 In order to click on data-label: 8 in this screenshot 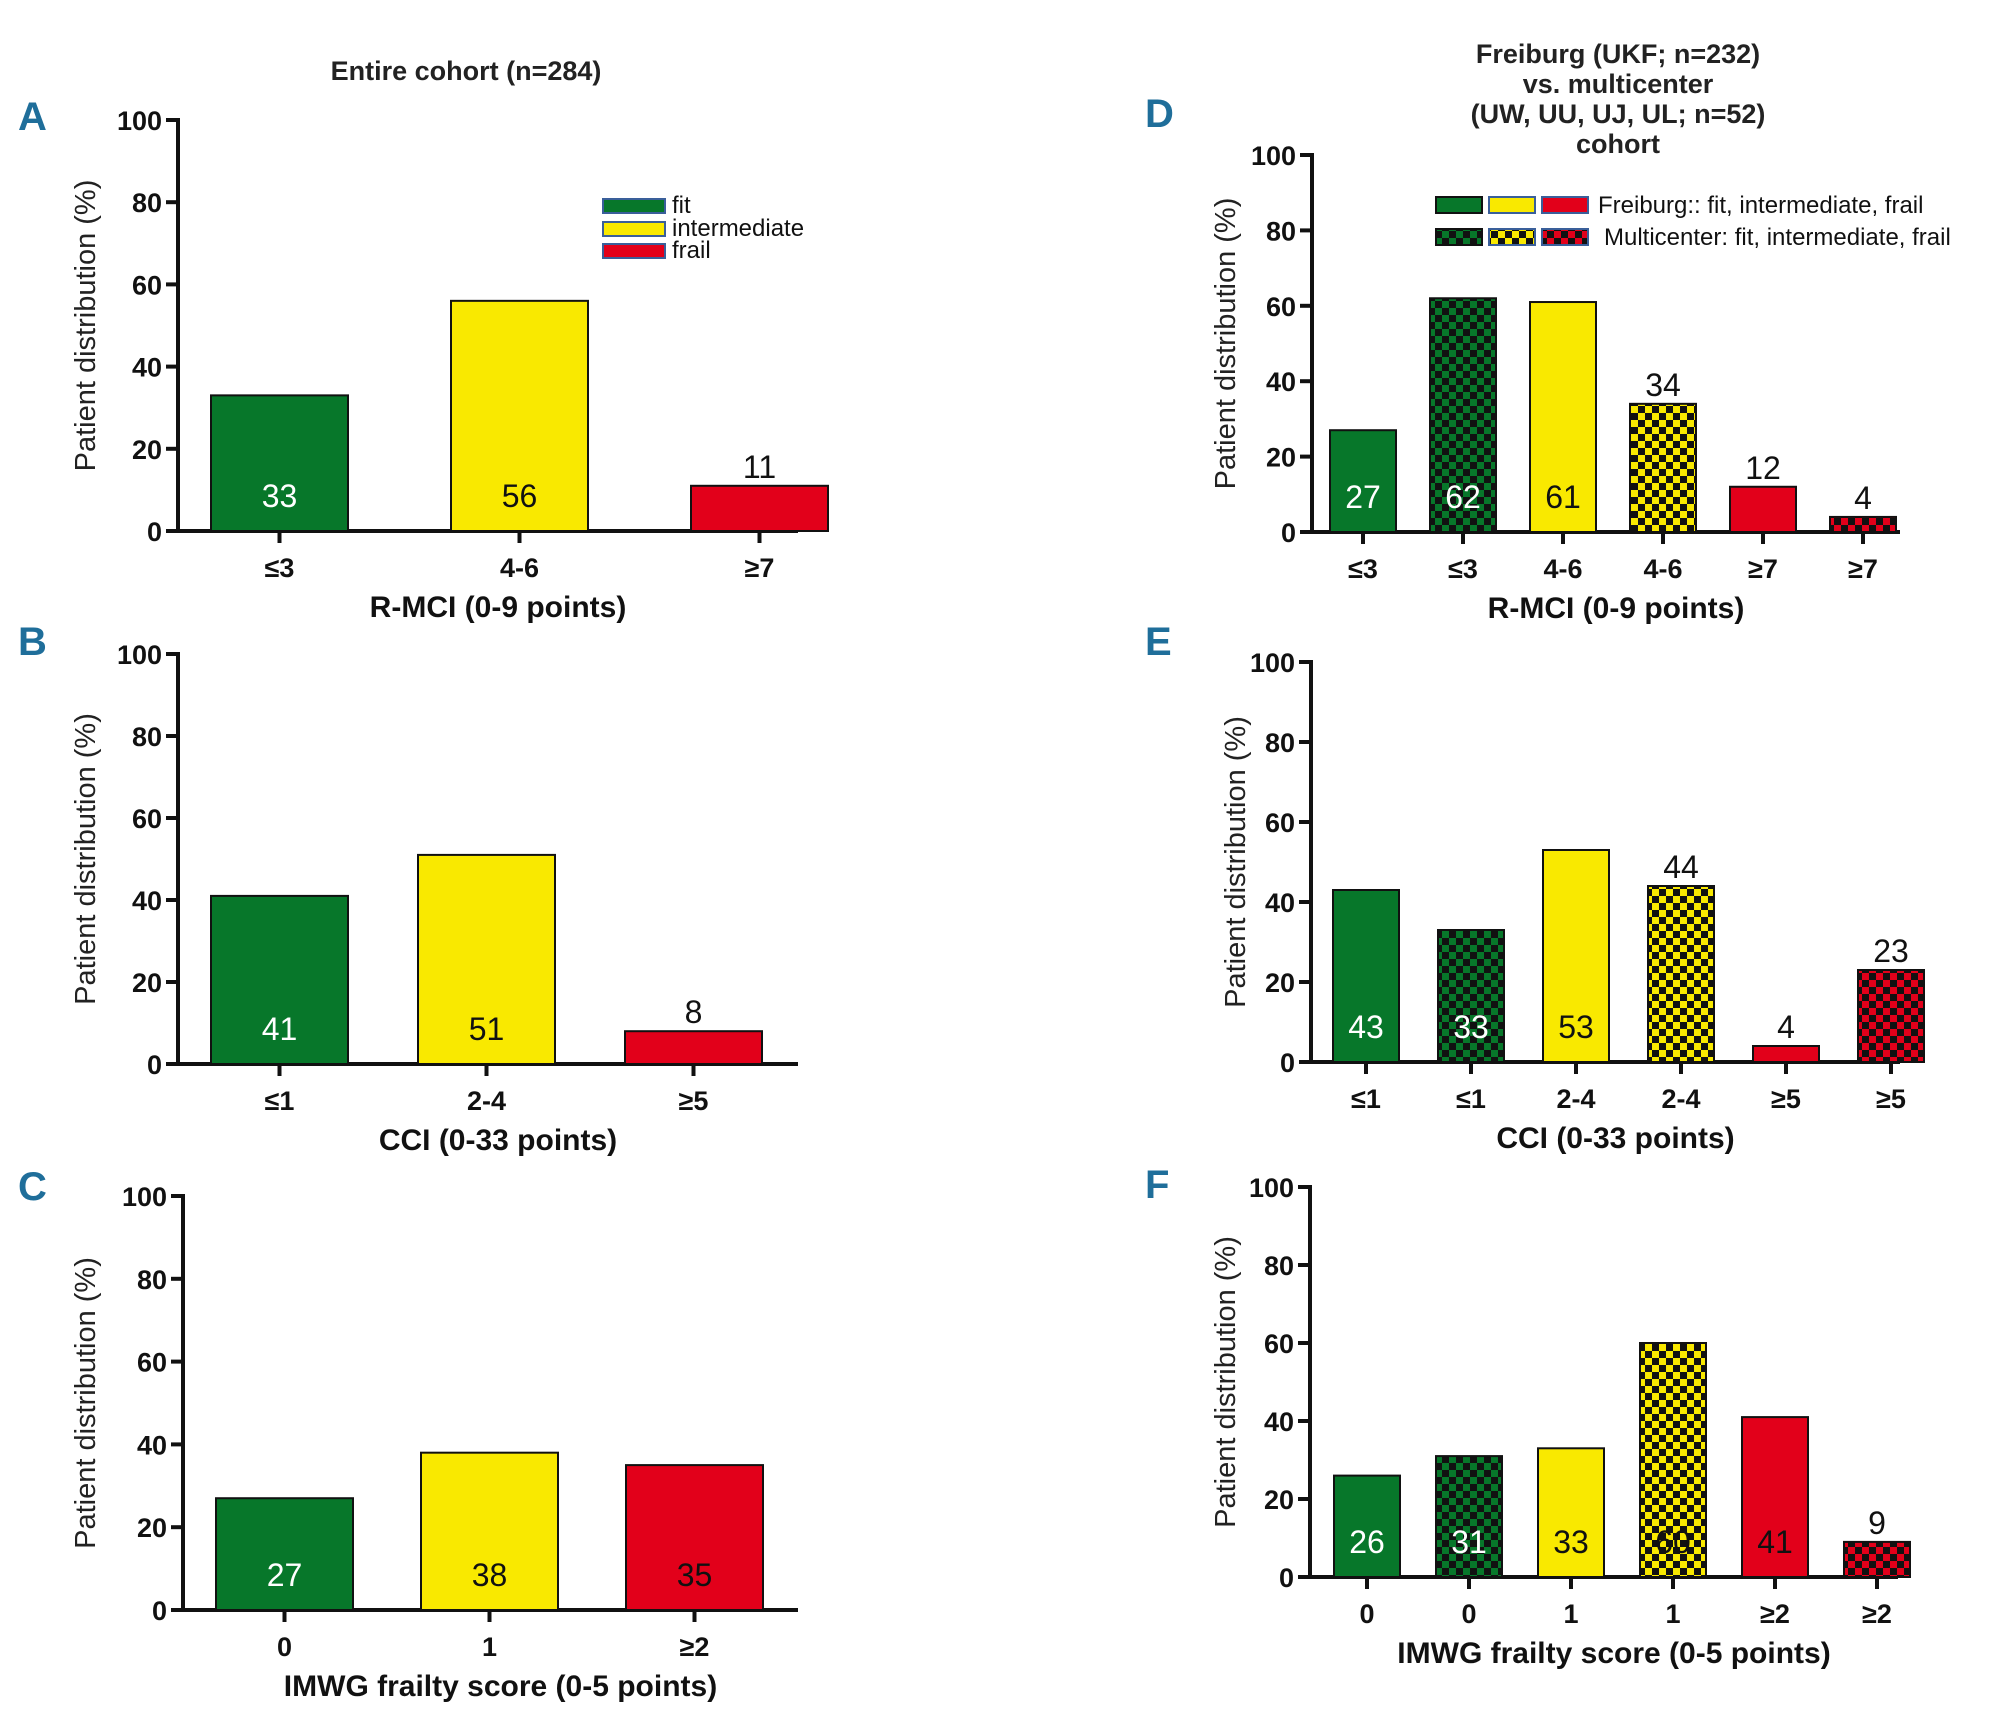, I will do `click(694, 1012)`.